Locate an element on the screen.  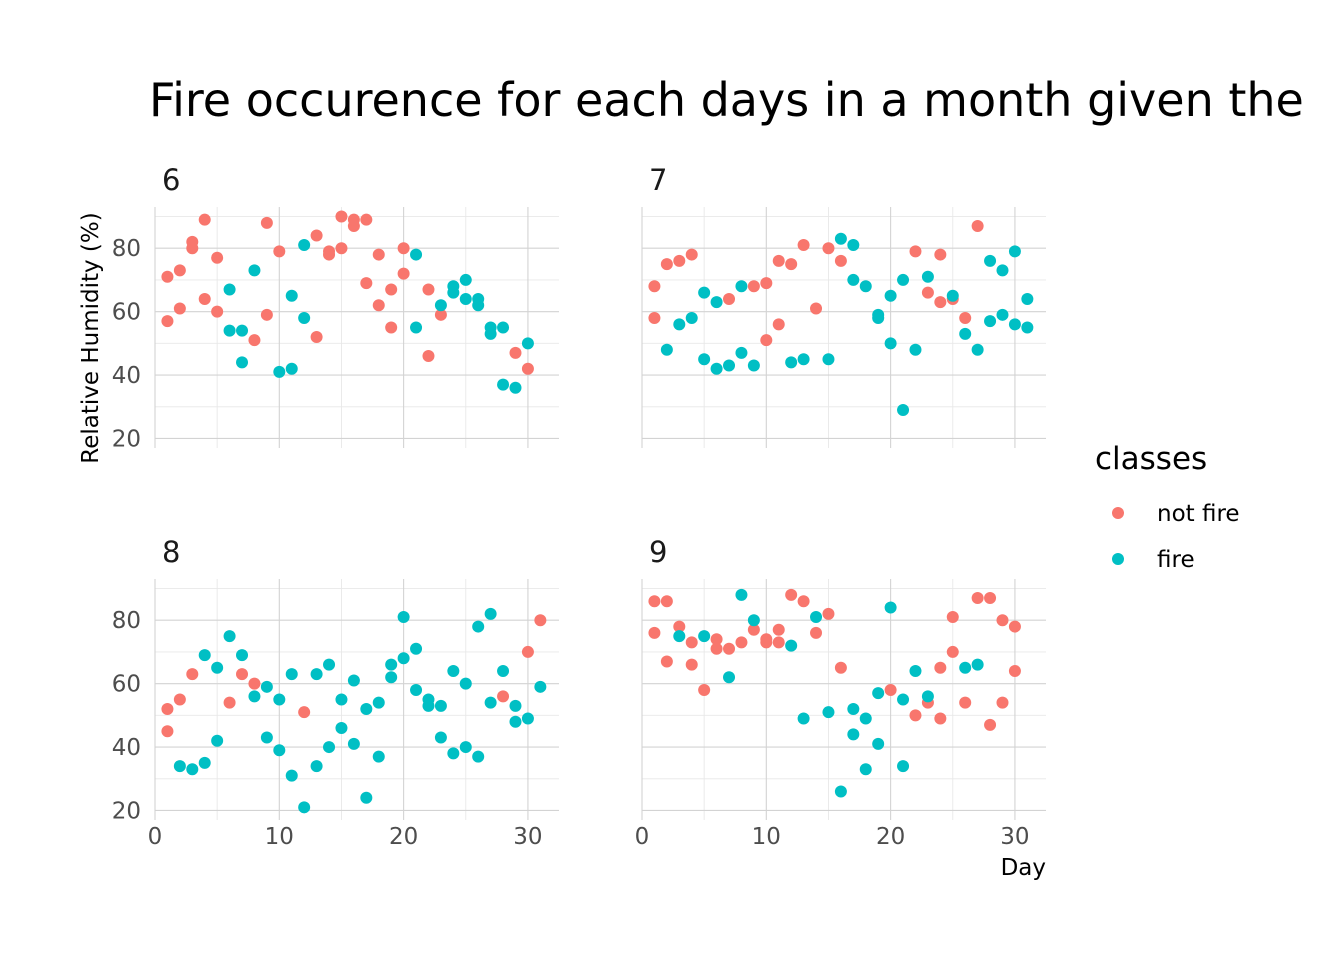
legend-label: not fire is located at coordinates (1198, 514).